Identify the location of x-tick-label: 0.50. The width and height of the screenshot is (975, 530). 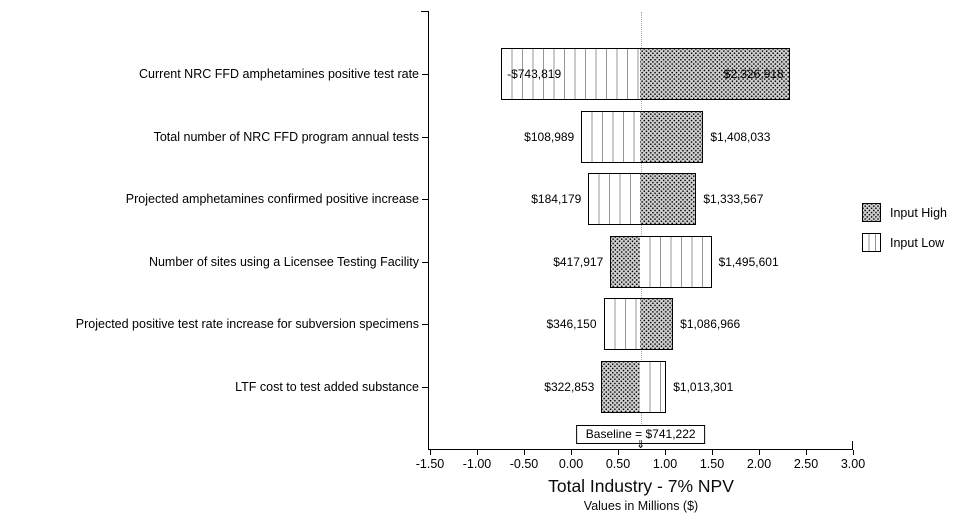
(618, 464).